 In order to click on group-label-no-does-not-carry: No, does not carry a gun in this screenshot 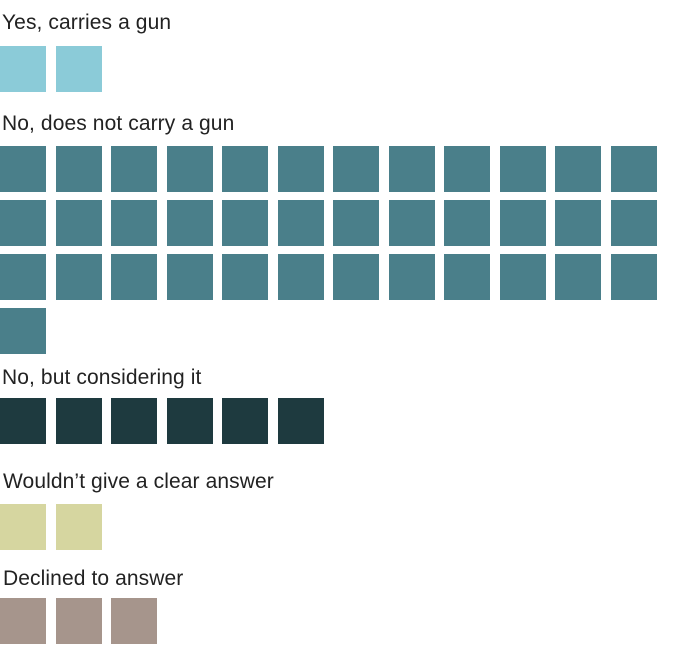, I will do `click(118, 123)`.